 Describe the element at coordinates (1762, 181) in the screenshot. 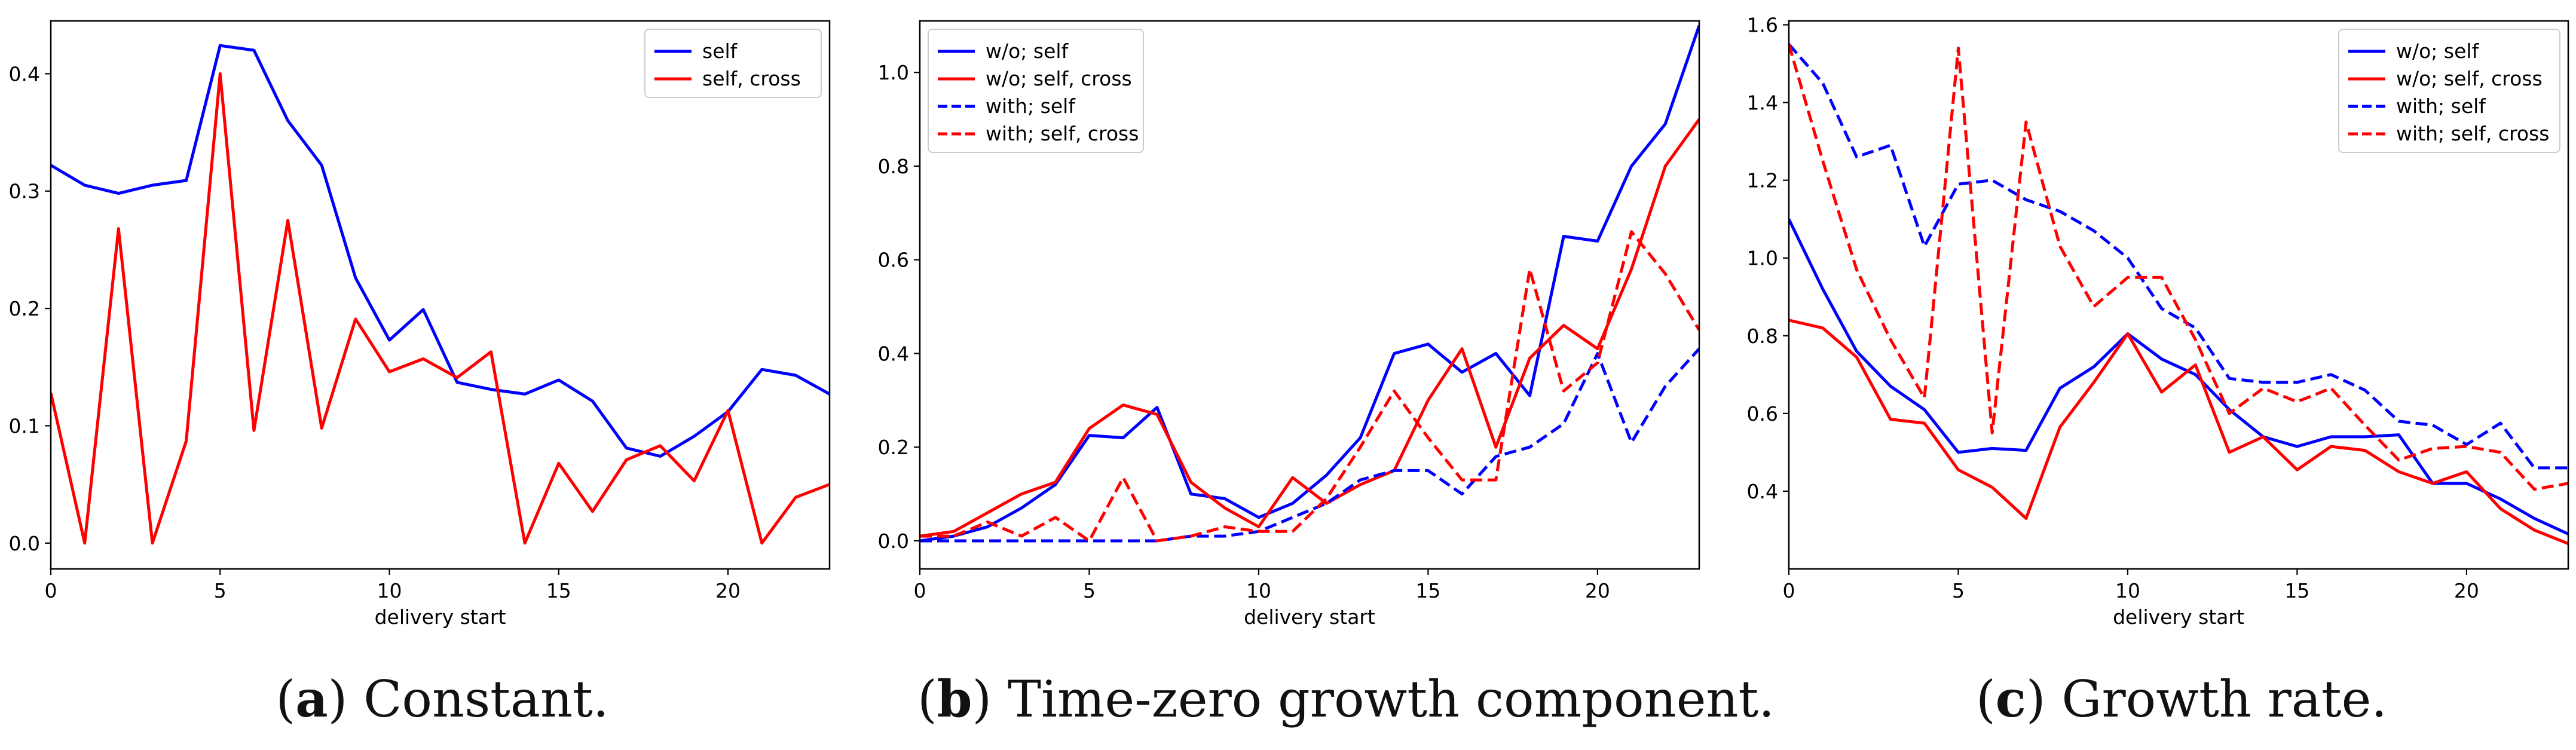

I see `y-tick-label: 1.2` at that location.